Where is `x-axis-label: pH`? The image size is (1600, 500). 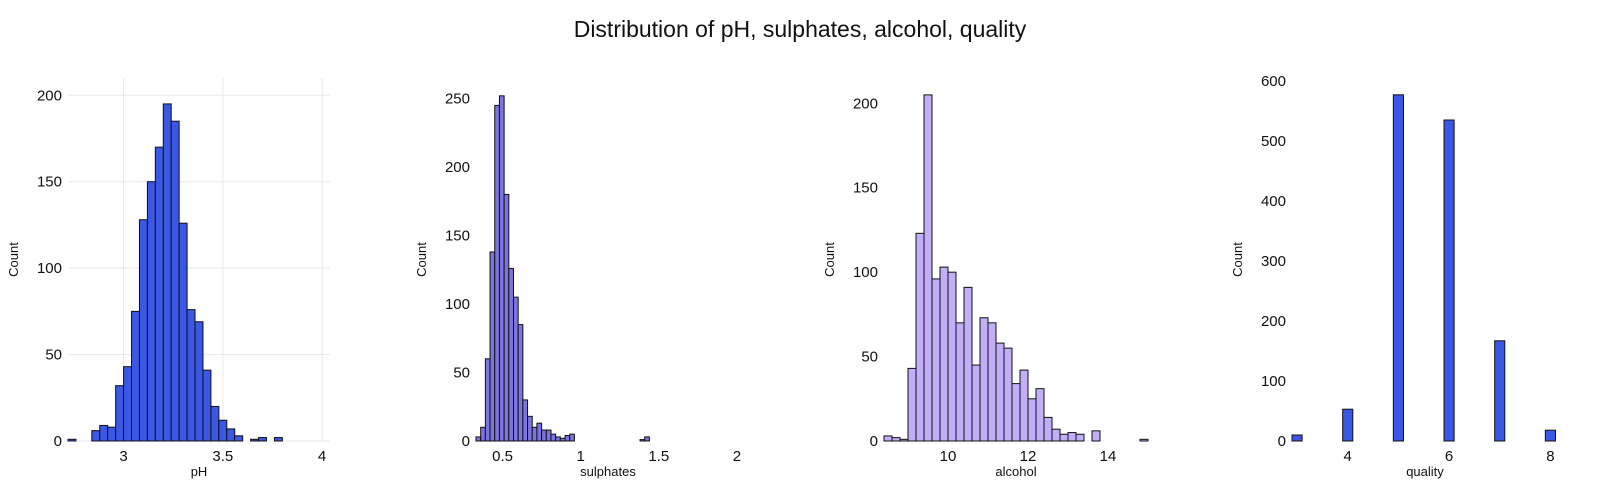 x-axis-label: pH is located at coordinates (199, 471).